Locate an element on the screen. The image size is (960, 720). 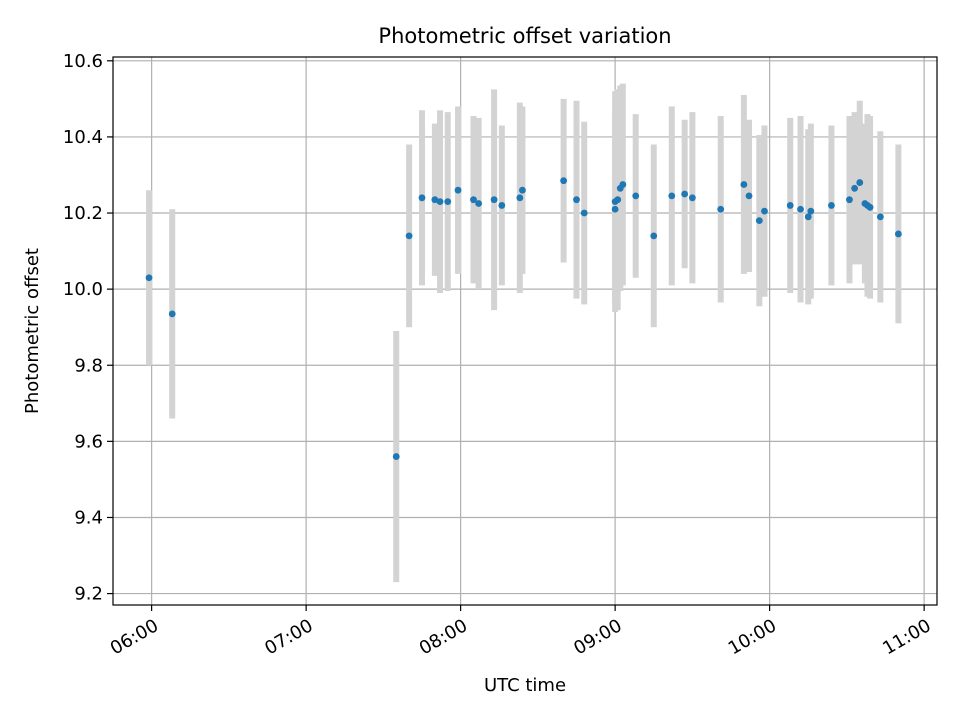
y-tick-label: 9.2 is located at coordinates (88, 594).